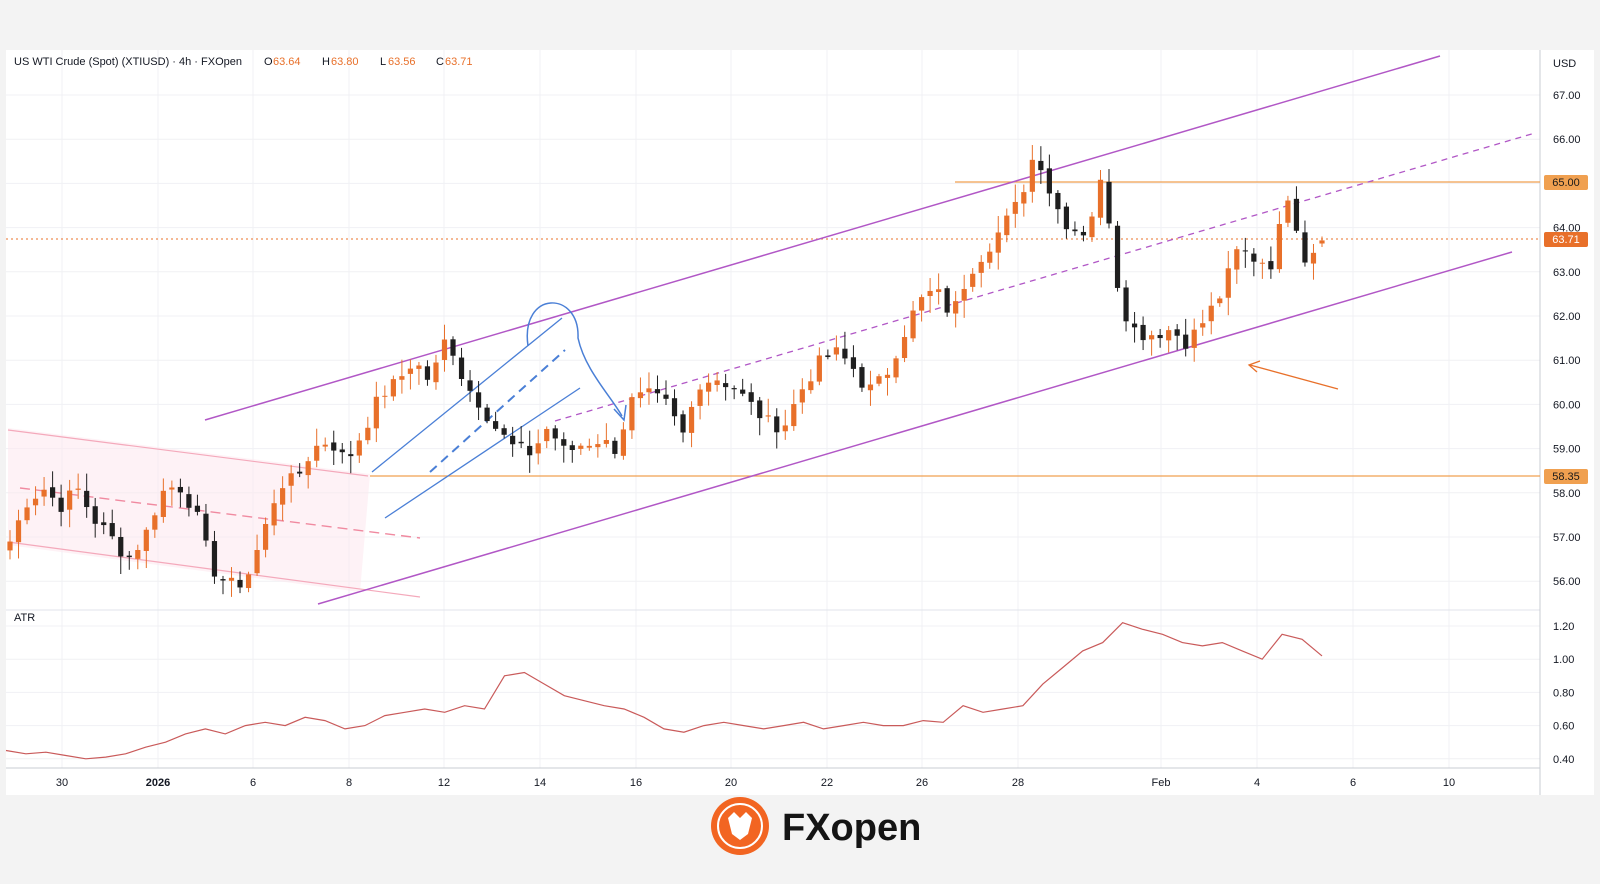 This screenshot has width=1600, height=884. I want to click on badge-58-35-bg, so click(1566, 476).